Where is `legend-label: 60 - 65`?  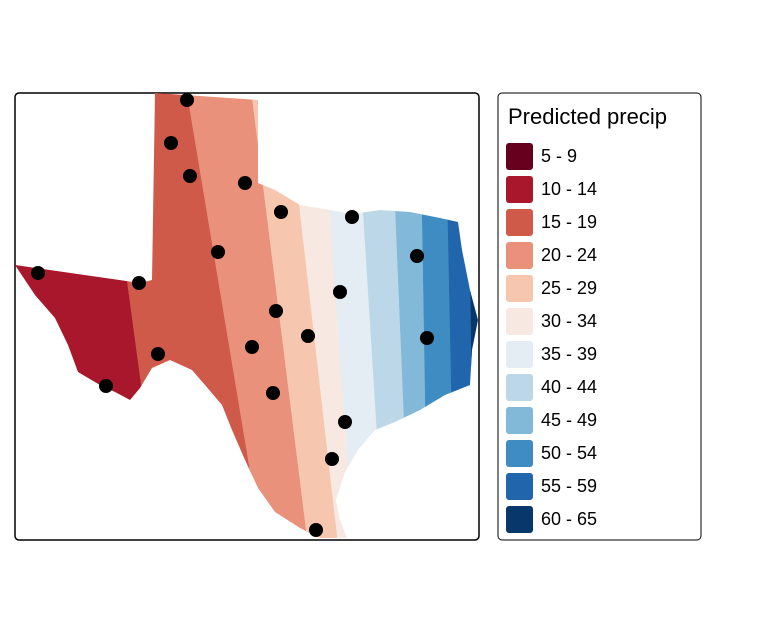
legend-label: 60 - 65 is located at coordinates (569, 519).